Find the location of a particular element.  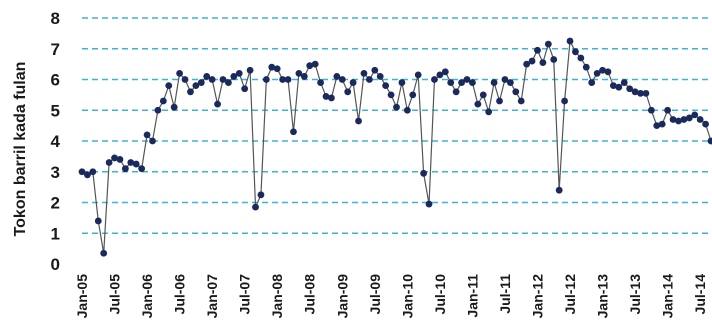

x-tick-label: Jul-13 is located at coordinates (635, 294).